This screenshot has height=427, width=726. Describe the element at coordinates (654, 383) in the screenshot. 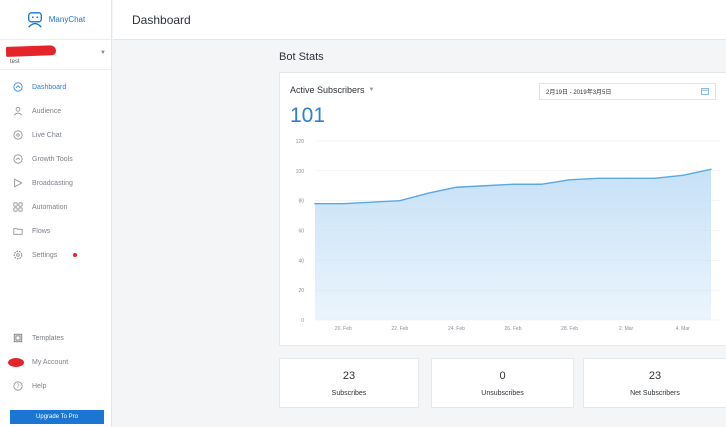

I see `stat-net-subscribers: 23 Net Subscribers` at that location.